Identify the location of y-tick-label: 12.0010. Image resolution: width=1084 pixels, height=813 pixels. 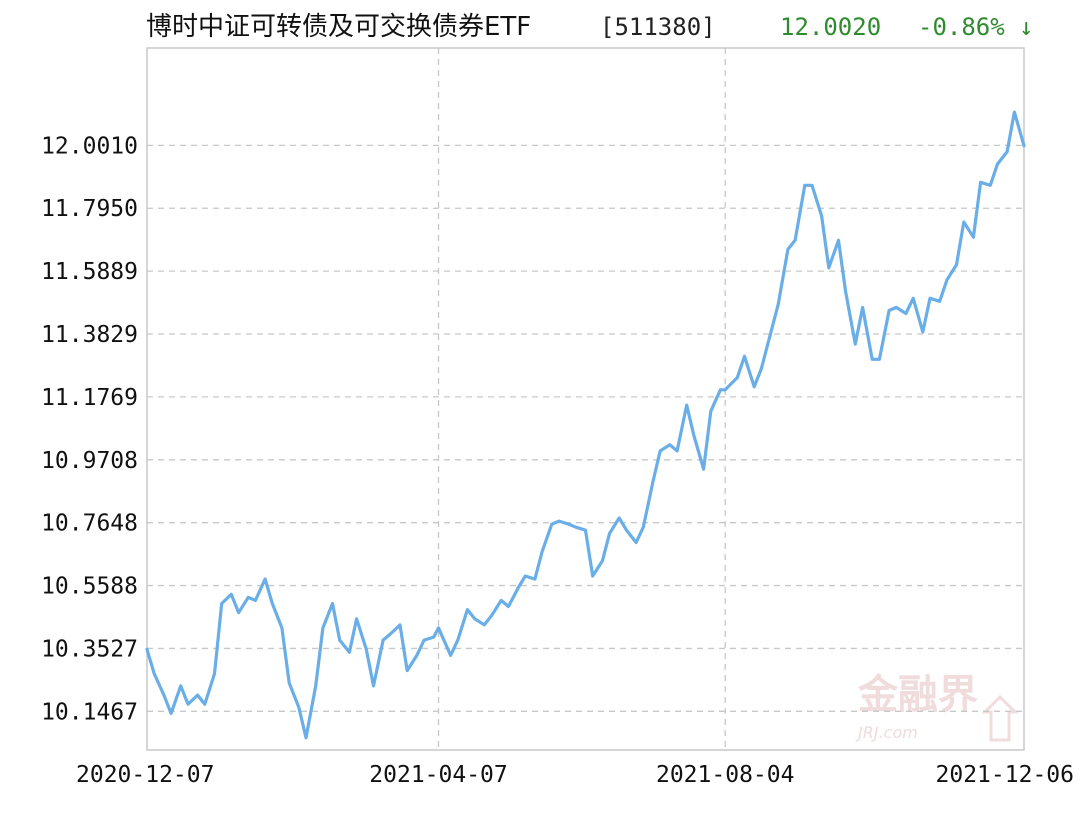
(89, 146).